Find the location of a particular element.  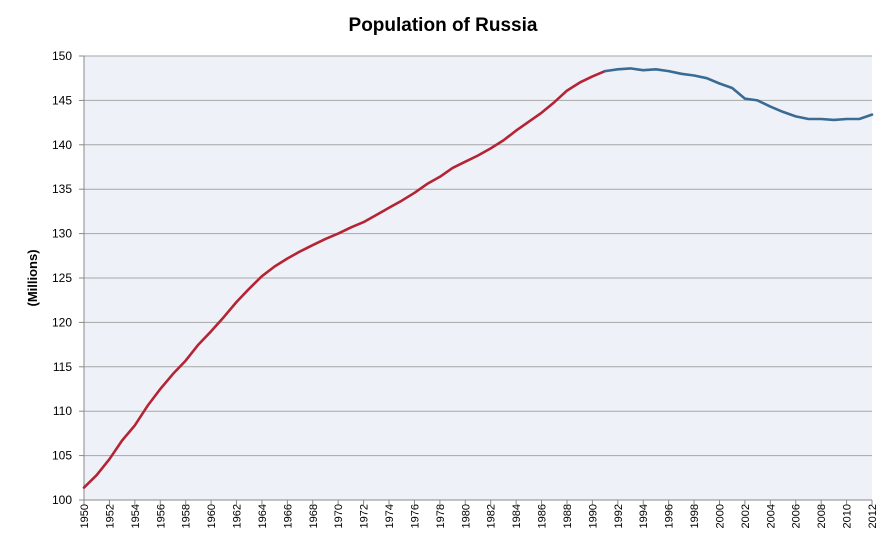

x-tick-label: 1982 is located at coordinates (492, 516).